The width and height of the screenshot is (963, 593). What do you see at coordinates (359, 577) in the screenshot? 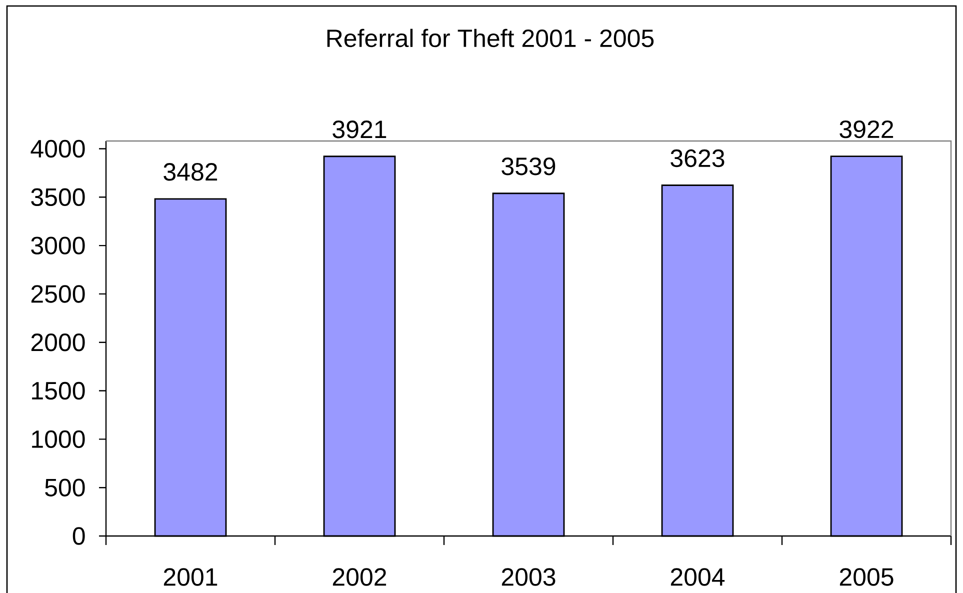
I see `x-tick-label: 2002` at bounding box center [359, 577].